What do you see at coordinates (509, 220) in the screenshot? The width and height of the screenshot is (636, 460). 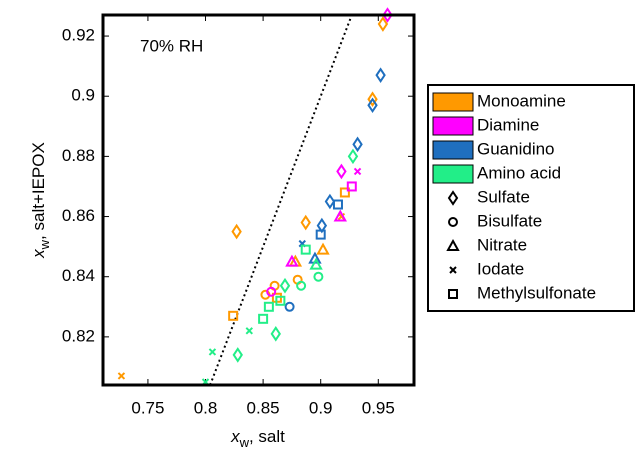 I see `legend-label: Bisulfate` at bounding box center [509, 220].